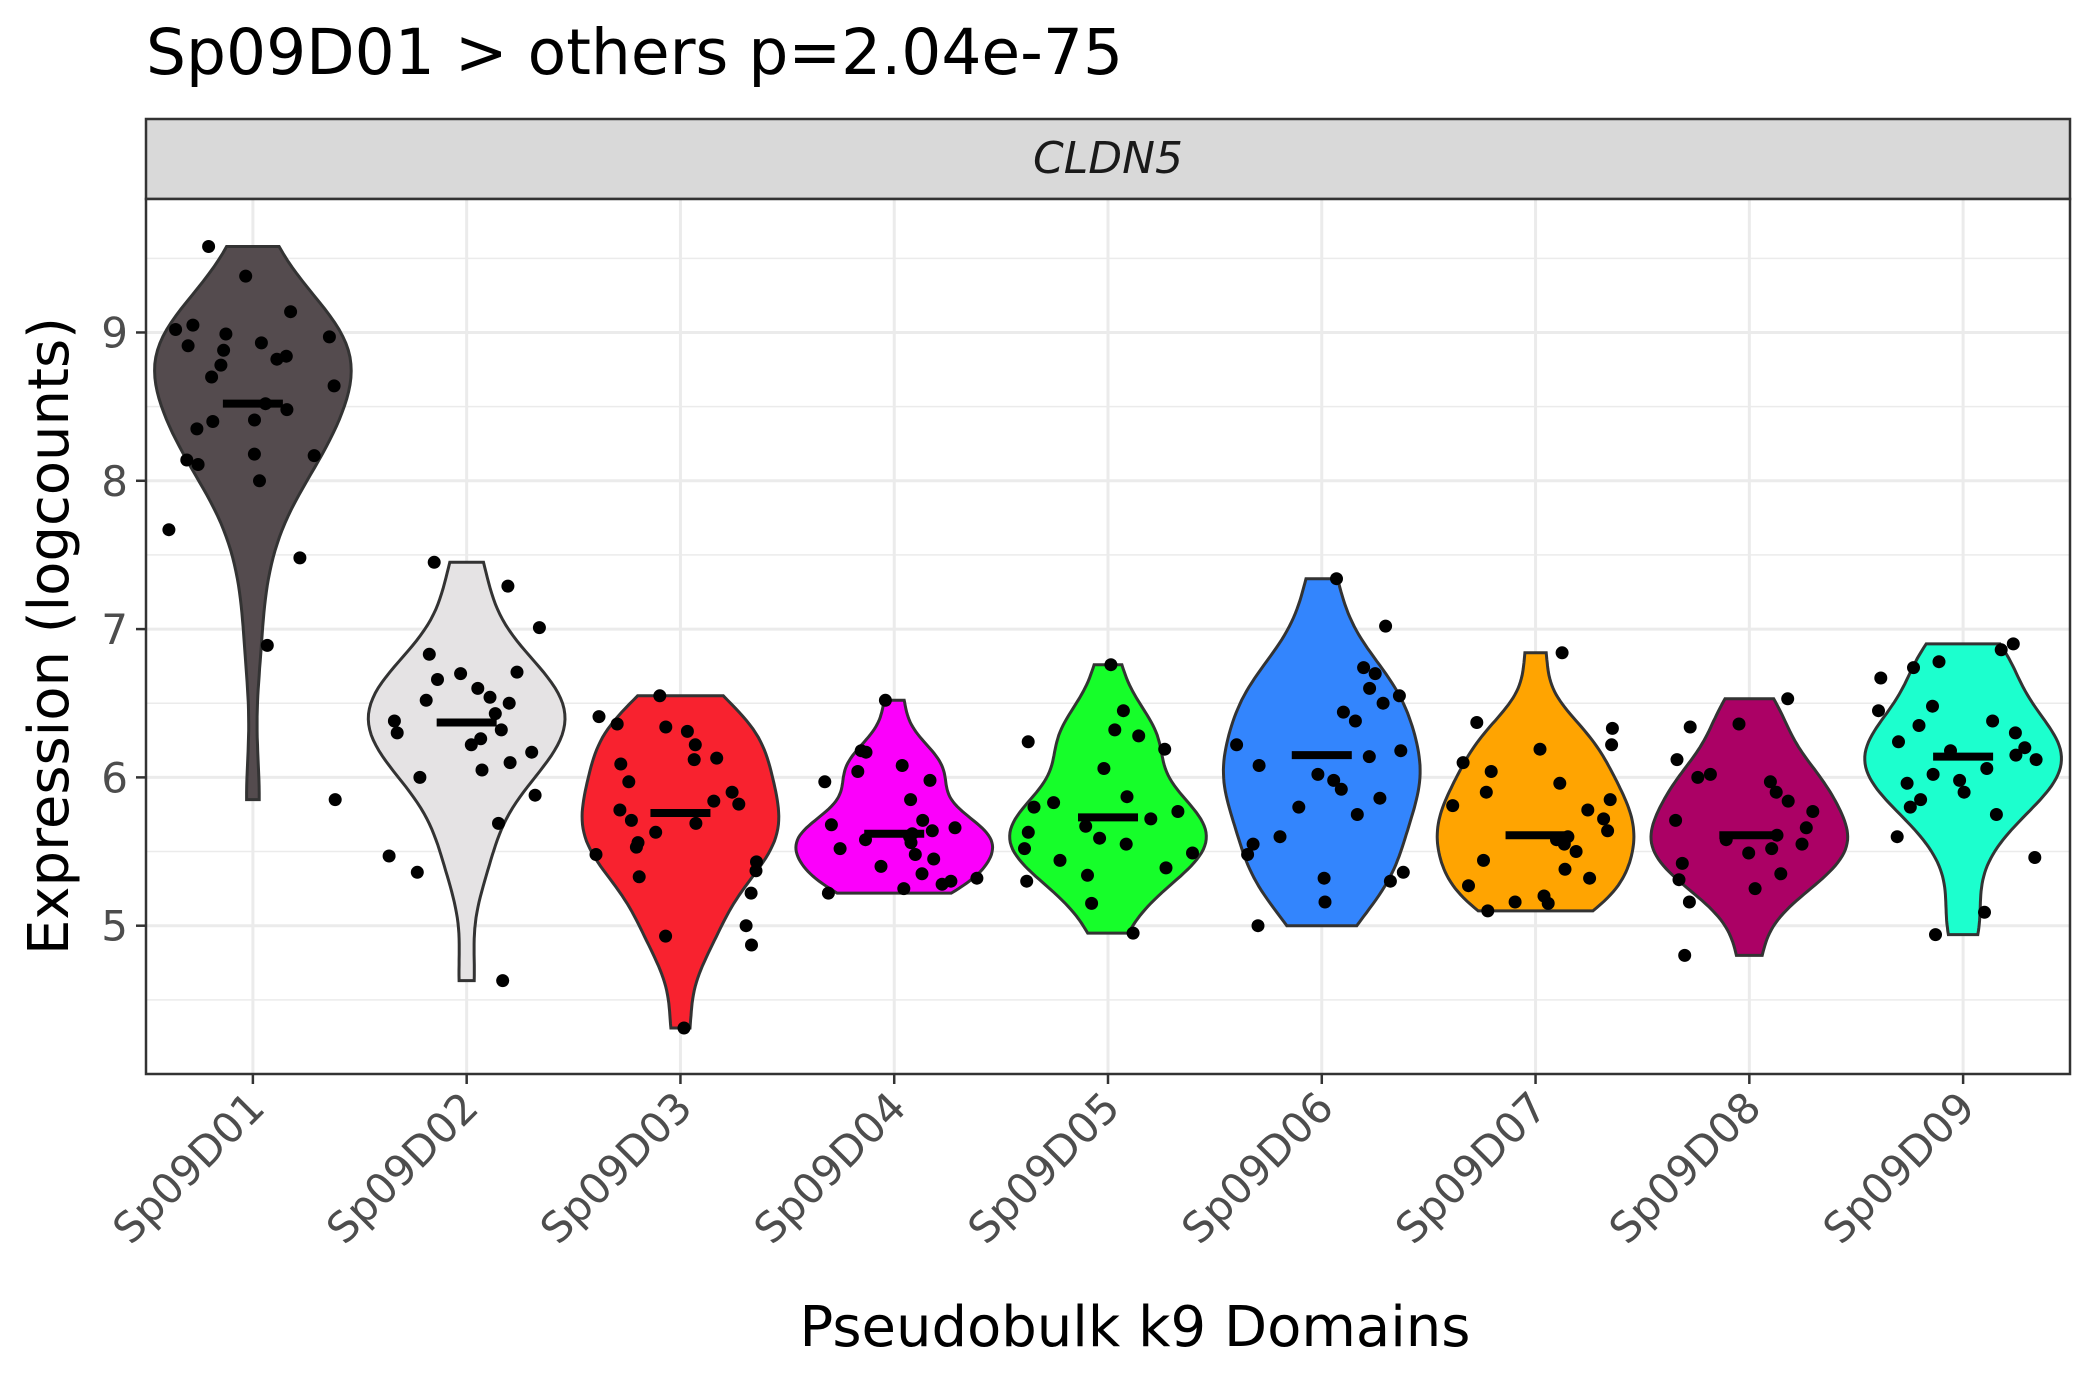 The image size is (2100, 1380). I want to click on x-tick-label: Sp09D06, so click(1257, 1167).